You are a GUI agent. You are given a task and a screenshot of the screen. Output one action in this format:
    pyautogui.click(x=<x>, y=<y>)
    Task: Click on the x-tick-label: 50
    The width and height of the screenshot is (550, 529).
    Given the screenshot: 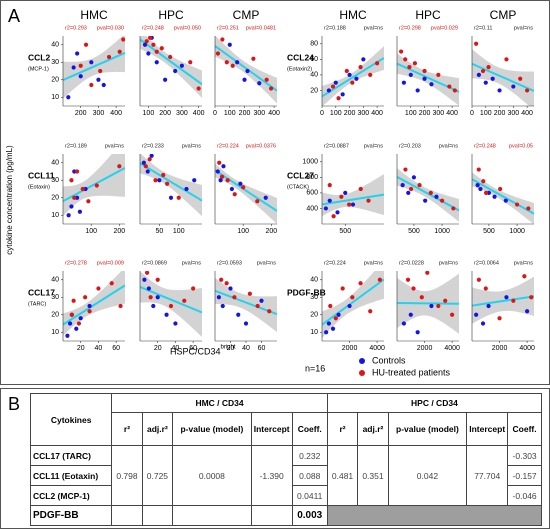 What is the action you would take?
    pyautogui.click(x=159, y=231)
    